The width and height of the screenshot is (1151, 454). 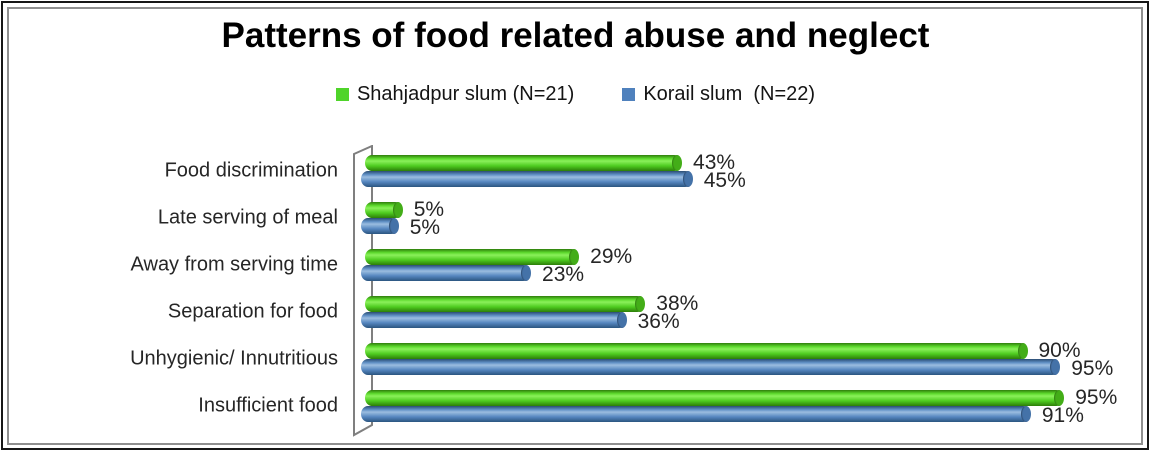 I want to click on category-label: Insufficient food, so click(x=268, y=405).